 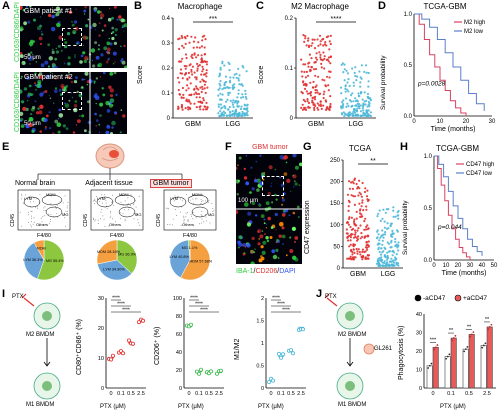 What do you see at coordinates (197, 194) in the screenshot?
I see `gate-label: MDM` at bounding box center [197, 194].